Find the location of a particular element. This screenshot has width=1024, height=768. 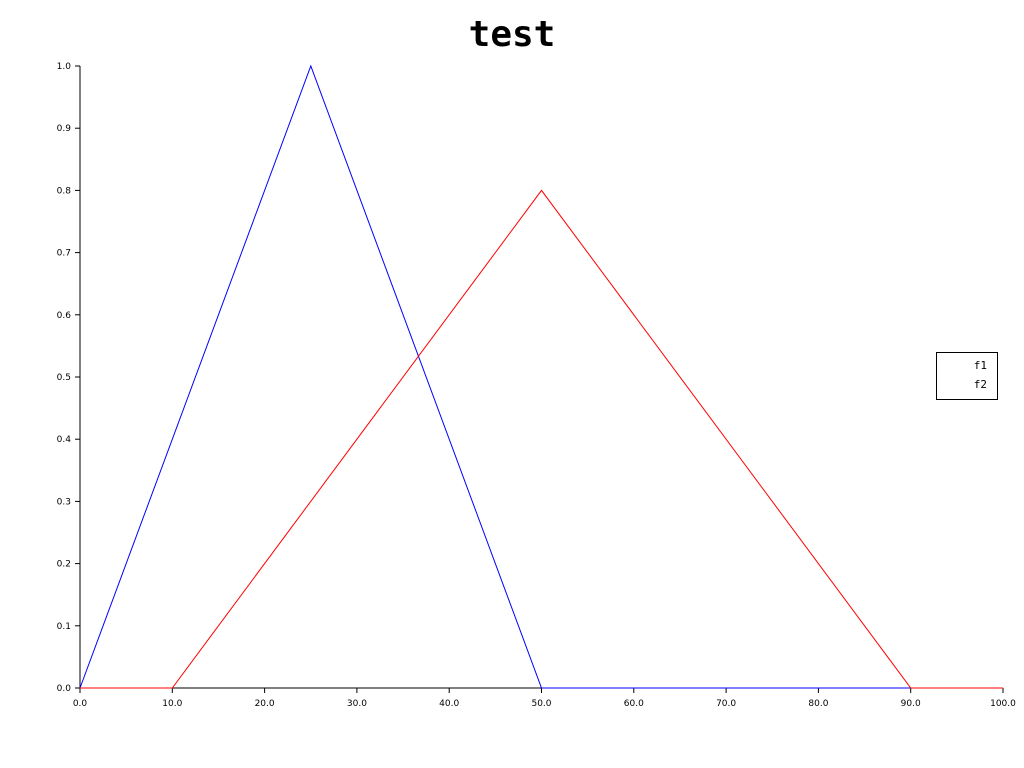

x-tick-label: 30.0 is located at coordinates (357, 704).